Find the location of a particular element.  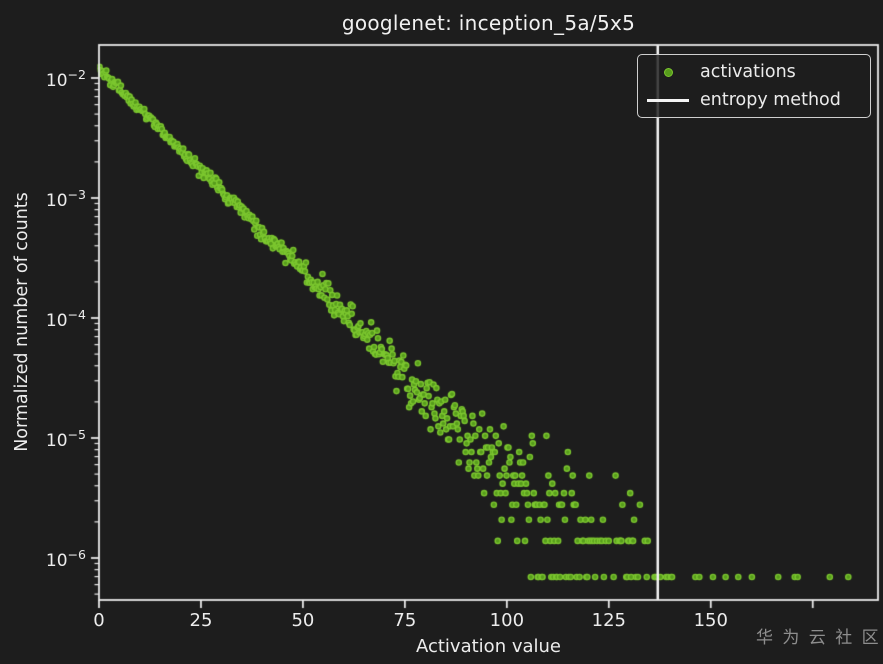

x-tick-label: 125 is located at coordinates (608, 620).